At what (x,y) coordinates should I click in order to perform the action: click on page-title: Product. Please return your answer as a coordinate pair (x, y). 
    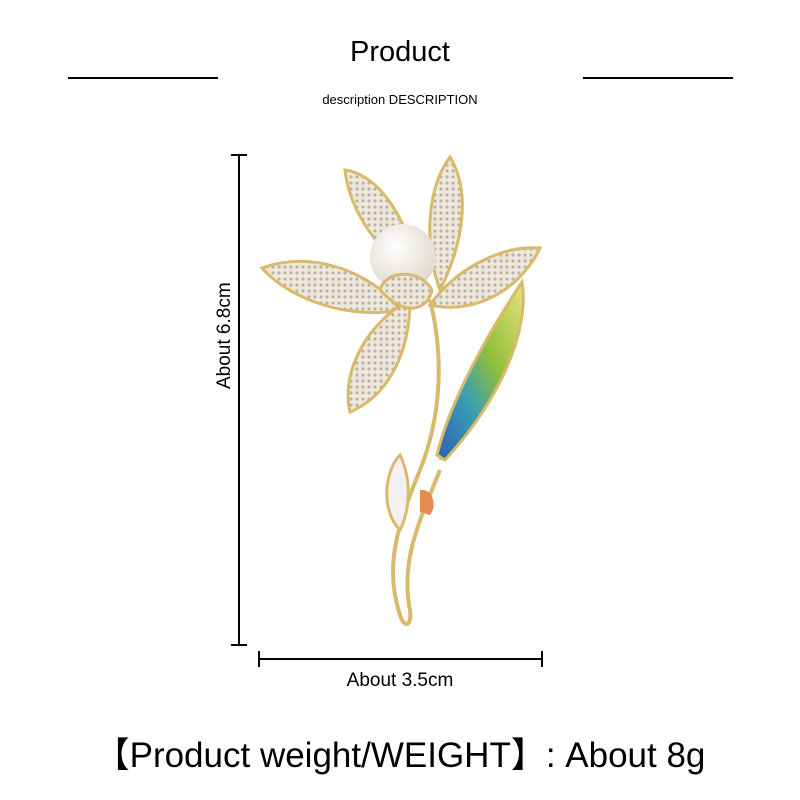
    Looking at the image, I should click on (400, 52).